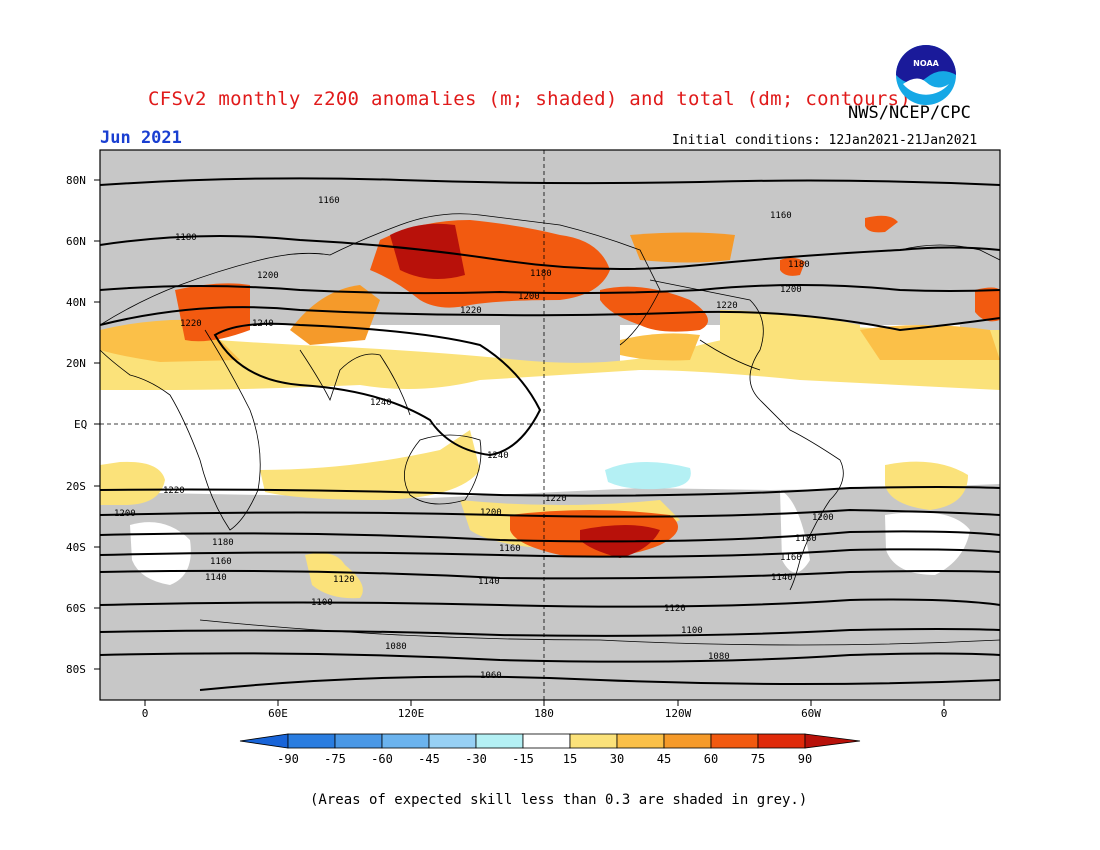 Image resolution: width=1100 pixels, height=850 pixels. What do you see at coordinates (288, 759) in the screenshot?
I see `colorbar-tick: -90` at bounding box center [288, 759].